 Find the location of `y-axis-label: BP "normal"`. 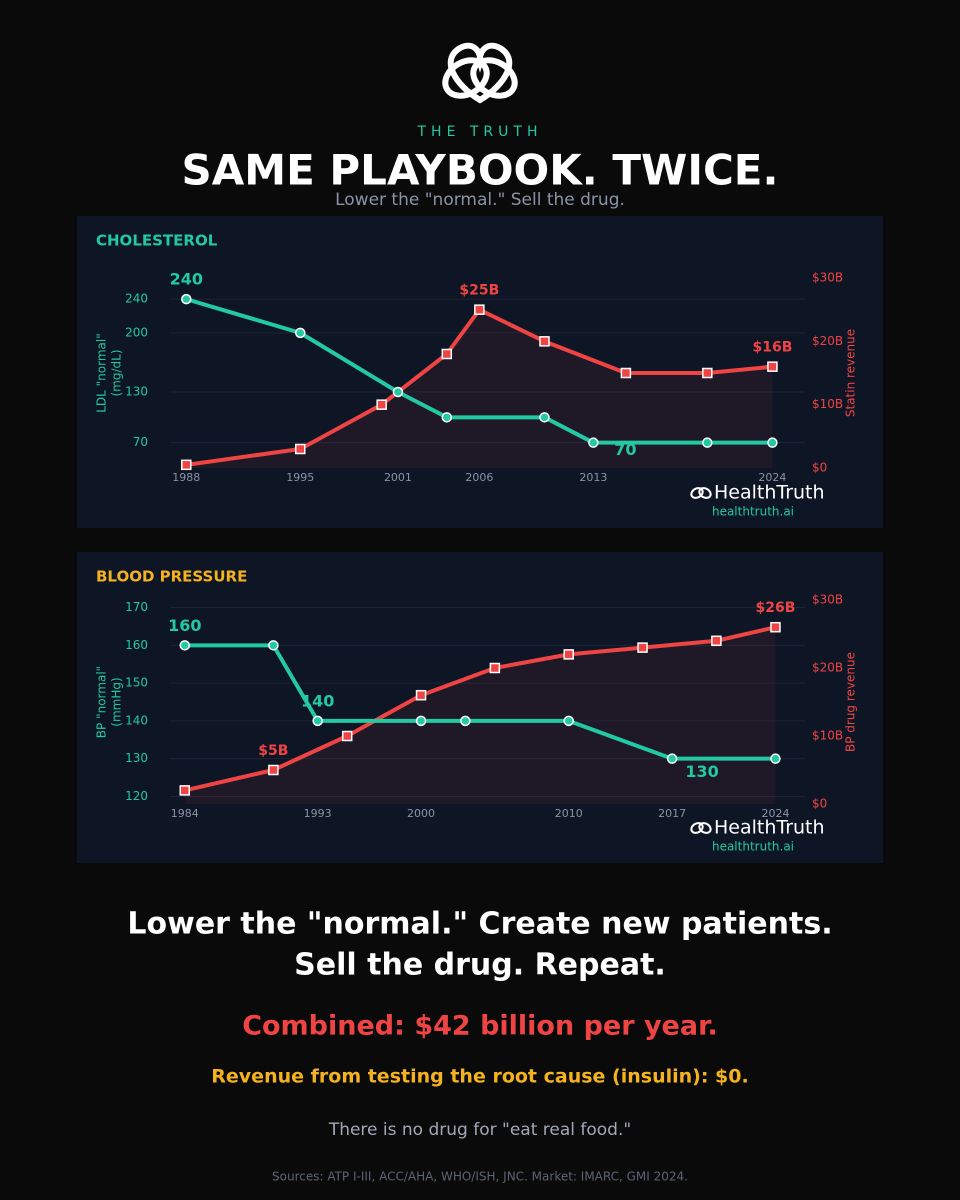

y-axis-label: BP "normal" is located at coordinates (102, 702).